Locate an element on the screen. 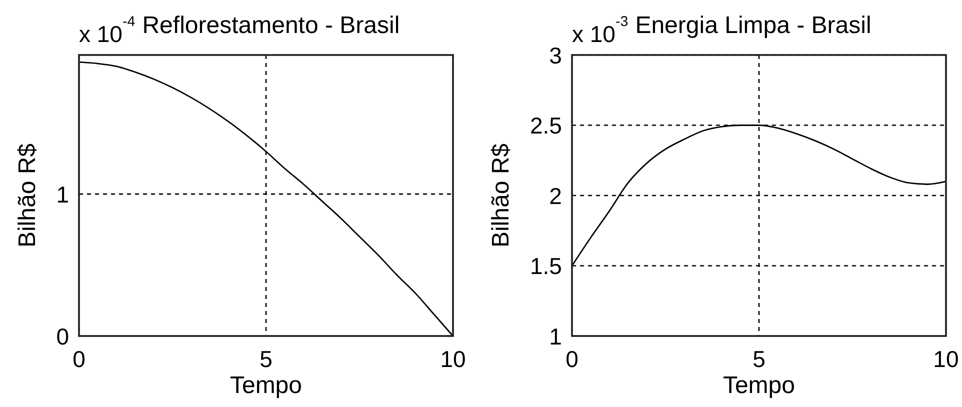 The height and width of the screenshot is (407, 962). text: x 10$^{-4}$ is located at coordinates (107, 30).